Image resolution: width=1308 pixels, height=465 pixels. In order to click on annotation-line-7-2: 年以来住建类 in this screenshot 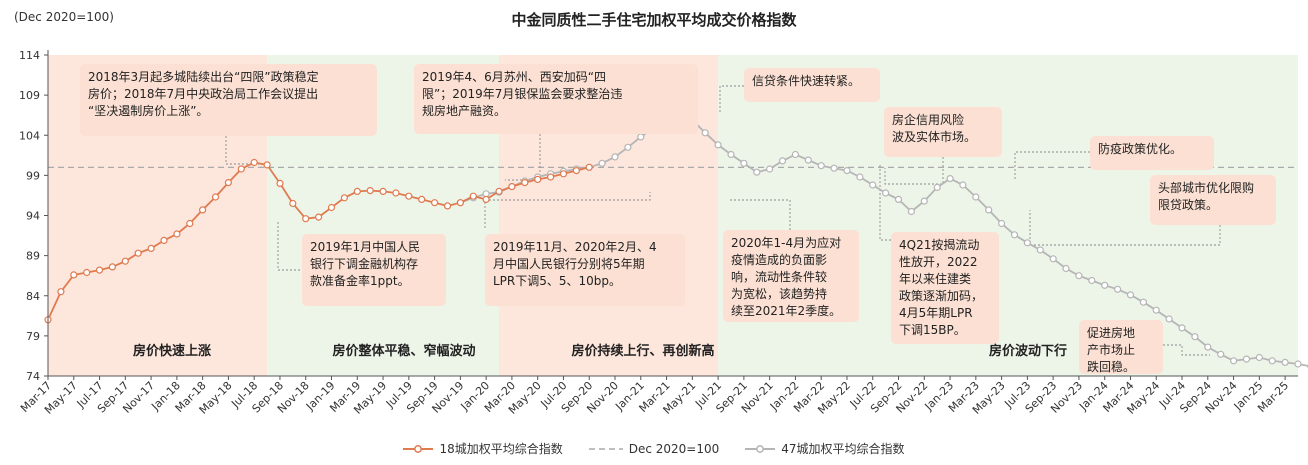, I will do `click(935, 279)`.